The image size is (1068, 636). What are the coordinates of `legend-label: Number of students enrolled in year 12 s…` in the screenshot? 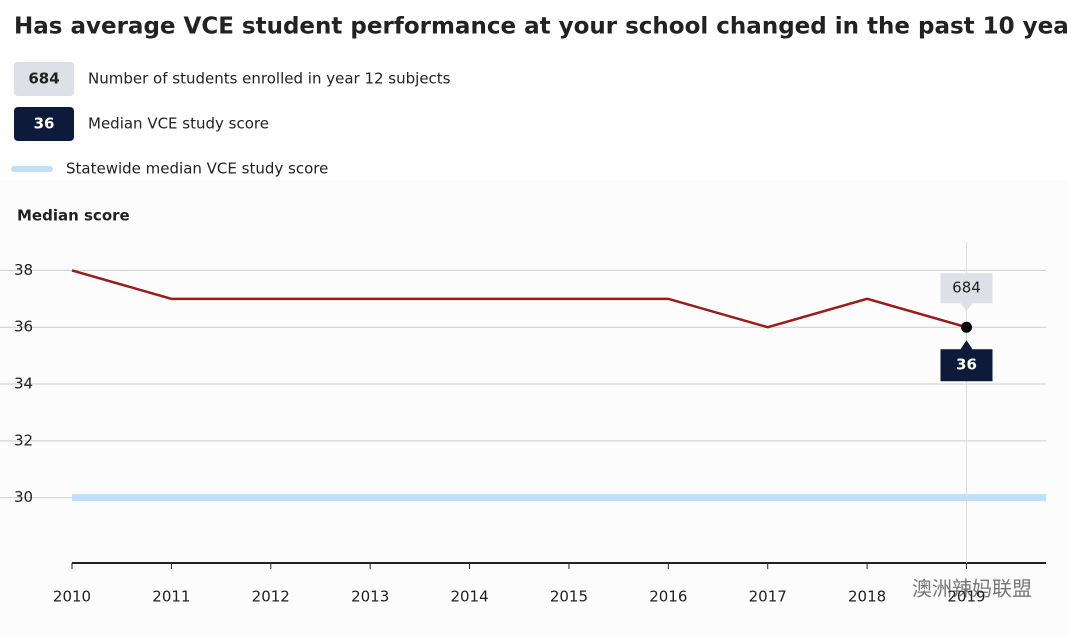 It's located at (269, 79).